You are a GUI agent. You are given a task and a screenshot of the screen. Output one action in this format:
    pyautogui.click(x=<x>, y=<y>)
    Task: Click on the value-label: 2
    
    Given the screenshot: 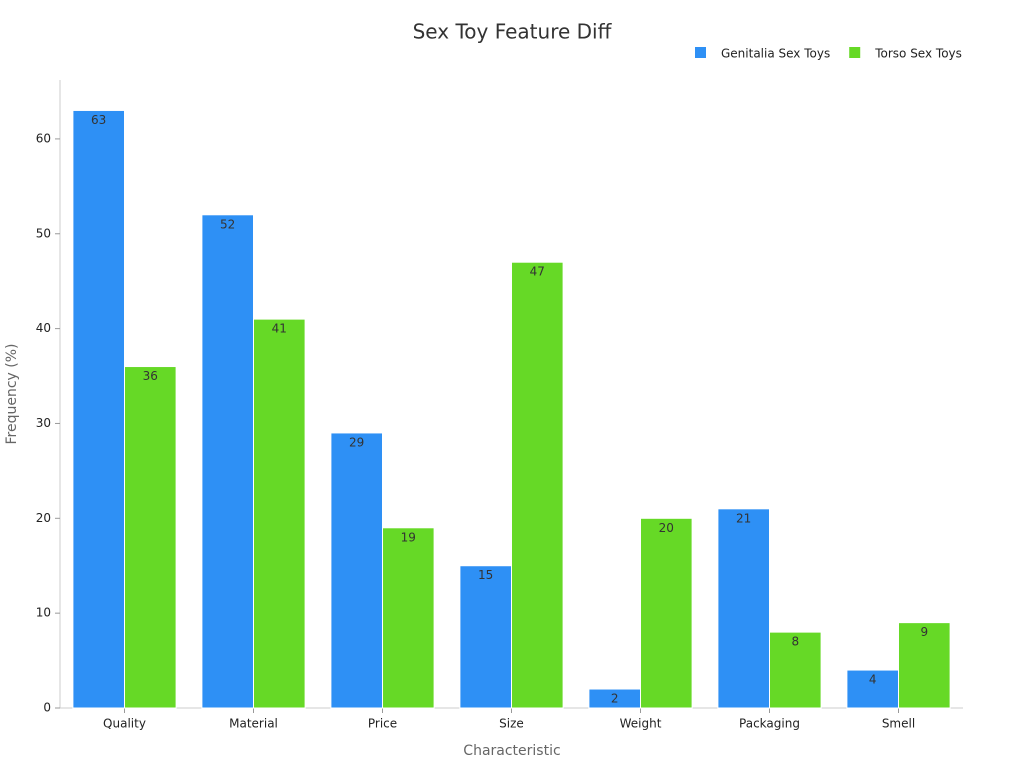 What is the action you would take?
    pyautogui.click(x=615, y=699)
    